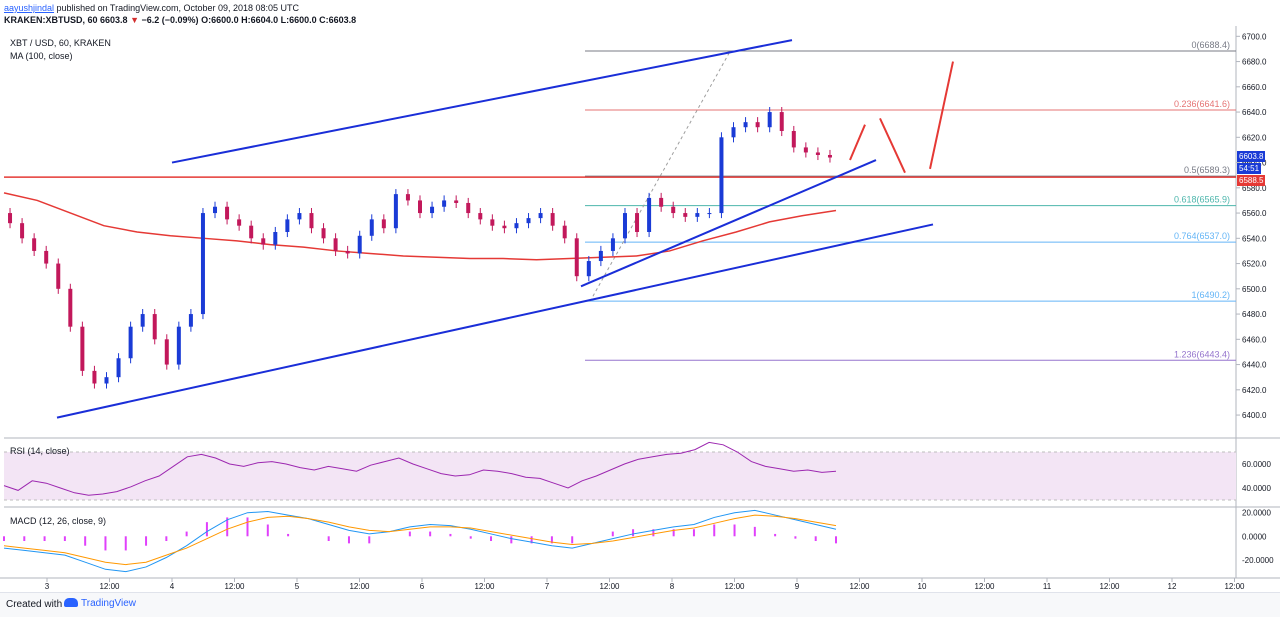  What do you see at coordinates (1254, 415) in the screenshot?
I see `price-tick-label: 6400.0` at bounding box center [1254, 415].